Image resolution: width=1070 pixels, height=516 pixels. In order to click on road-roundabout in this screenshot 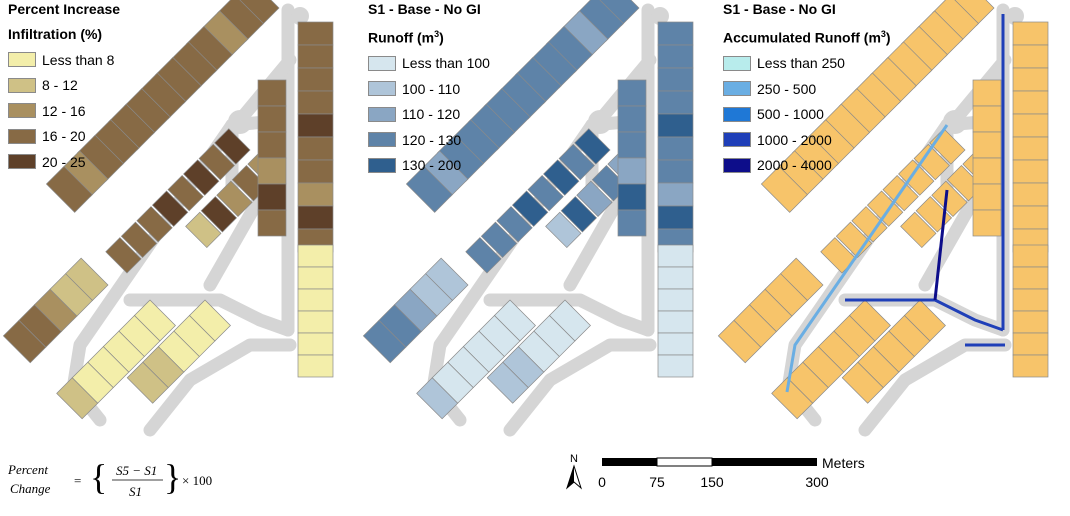, I will do `click(240, 122)`.